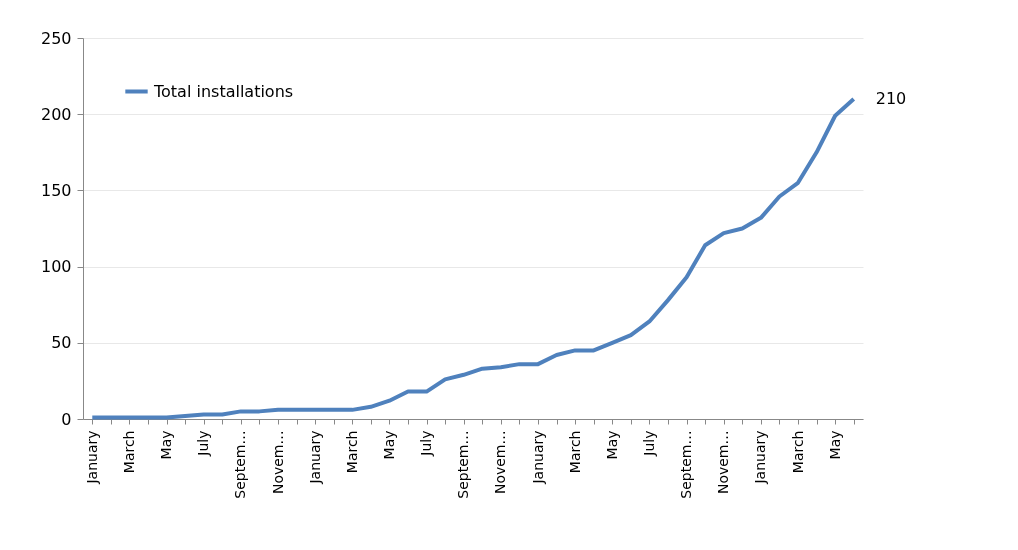 The width and height of the screenshot is (1018, 550). I want to click on y-tick-label: 250, so click(56, 38).